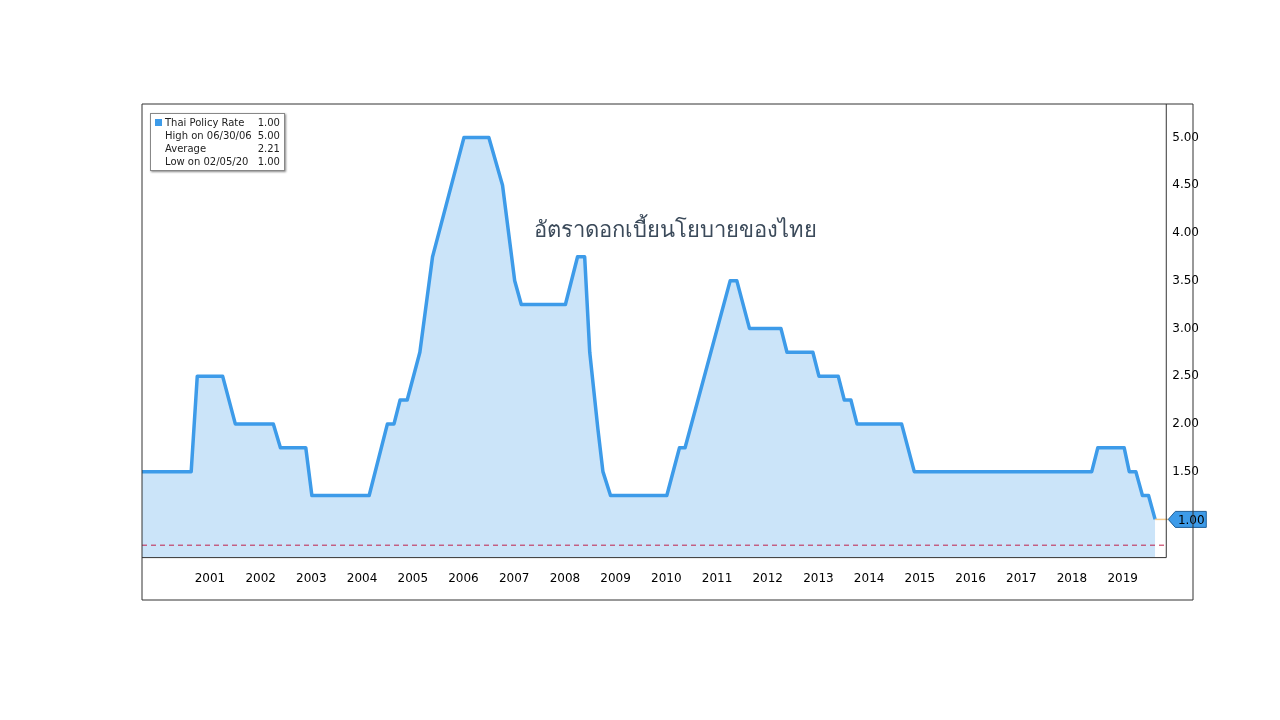 This screenshot has width=1280, height=720. I want to click on x-tick-label: 2013, so click(818, 577).